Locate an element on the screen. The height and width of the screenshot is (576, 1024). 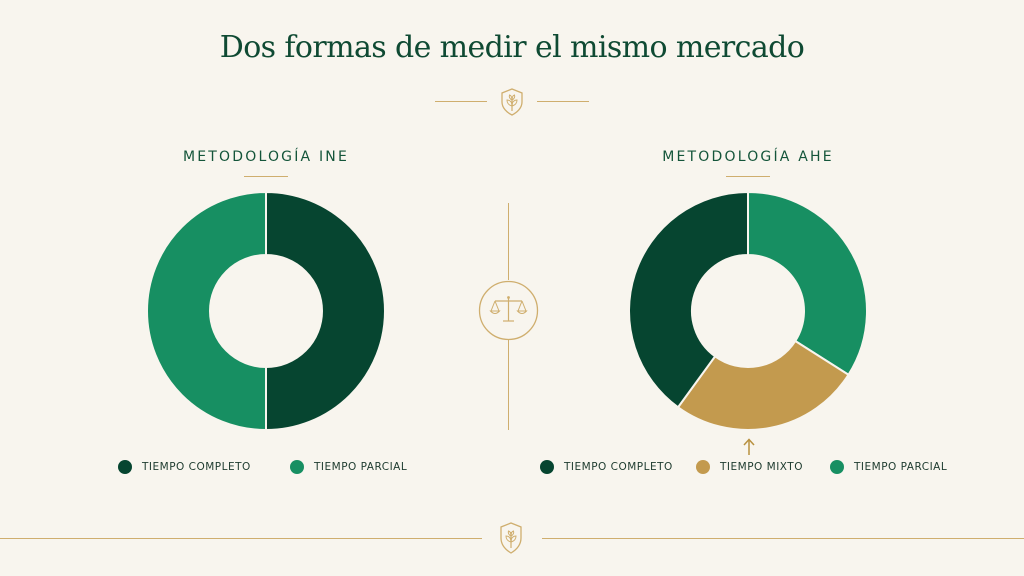
center-divider-top is located at coordinates (508, 241).